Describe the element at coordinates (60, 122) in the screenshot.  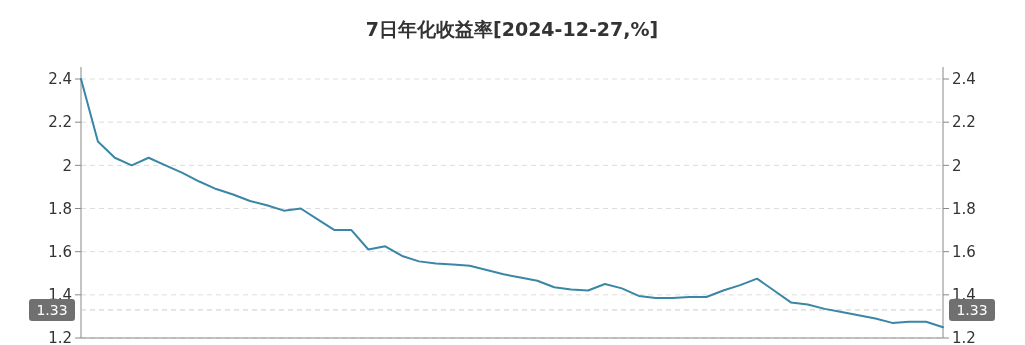
I see `y-tick-label: 2.2` at that location.